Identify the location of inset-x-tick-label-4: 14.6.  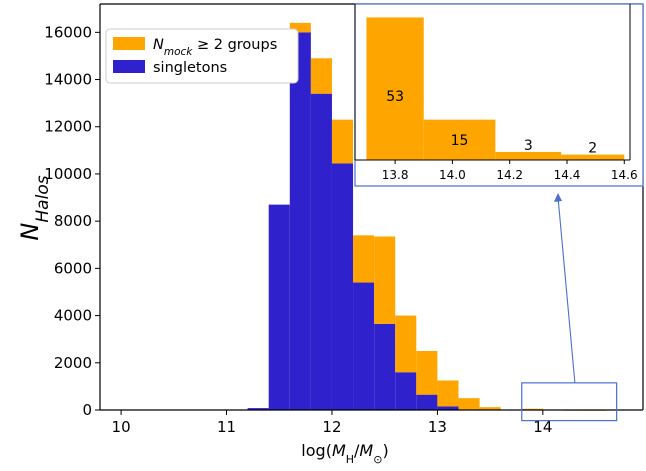
(624, 175).